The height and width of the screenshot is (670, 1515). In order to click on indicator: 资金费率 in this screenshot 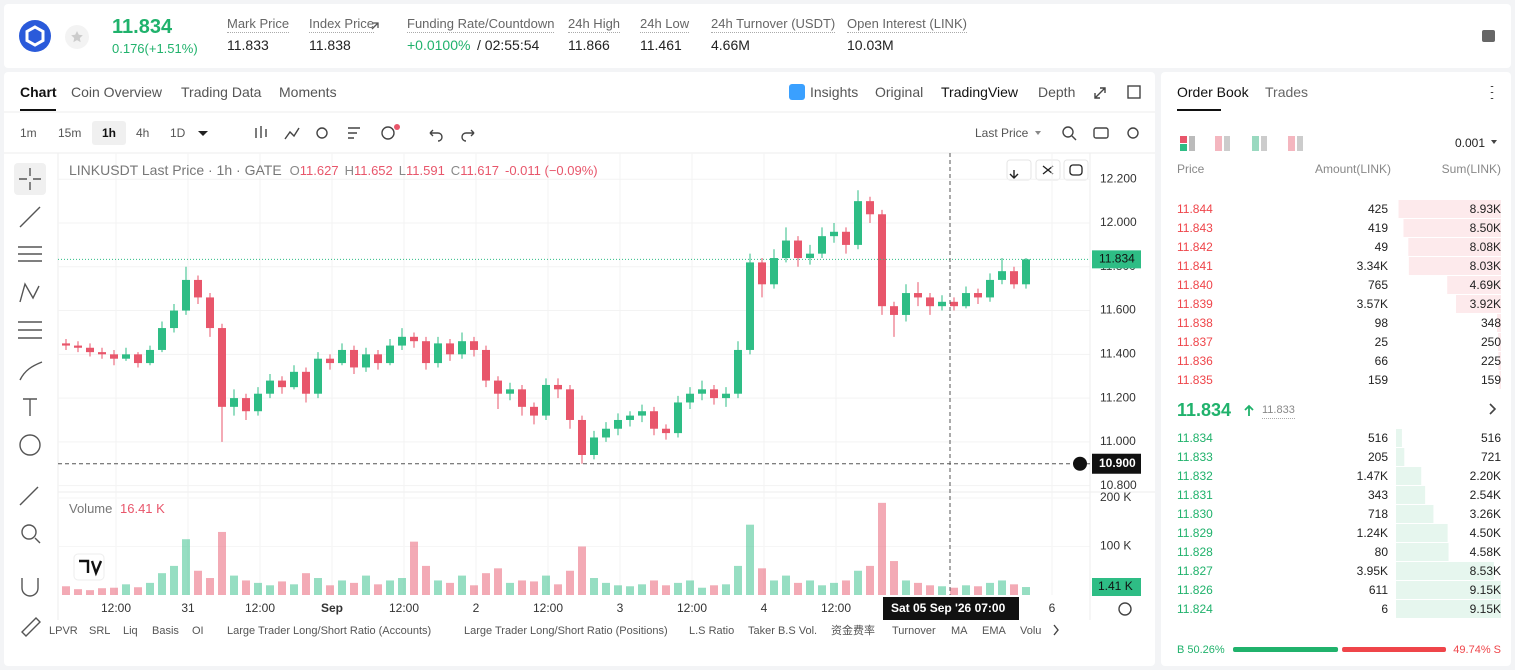, I will do `click(853, 631)`.